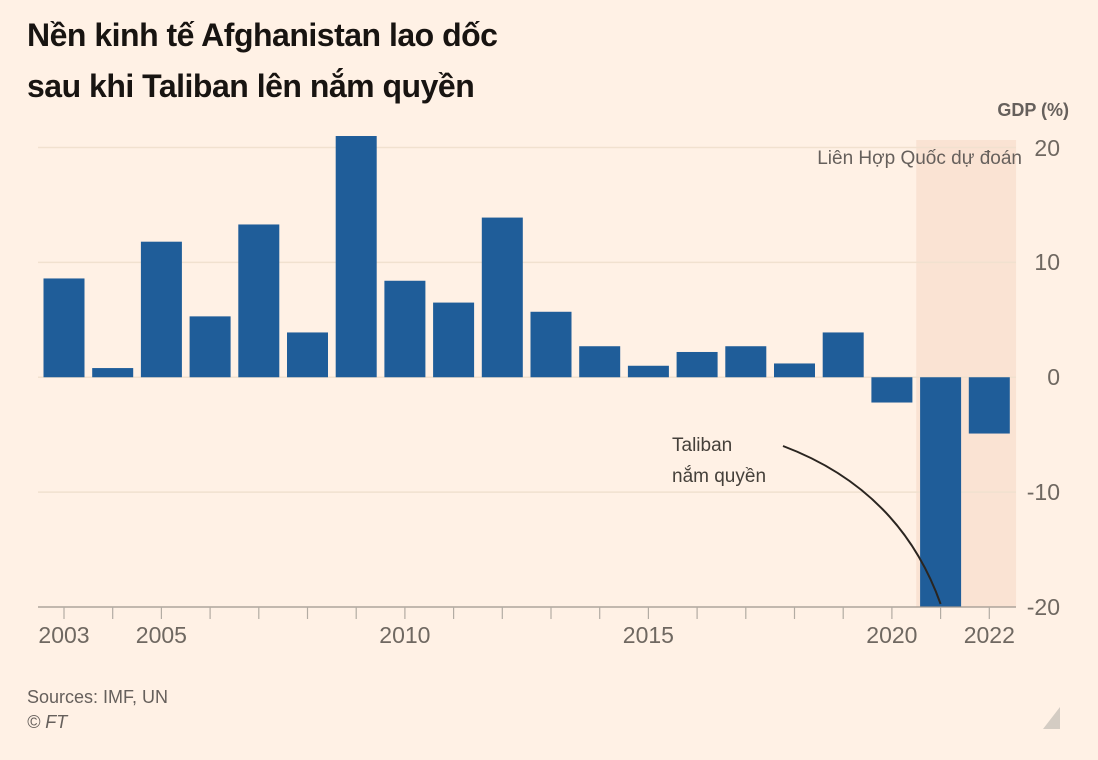 The image size is (1098, 760). What do you see at coordinates (1051, 718) in the screenshot?
I see `resize-handle-icon` at bounding box center [1051, 718].